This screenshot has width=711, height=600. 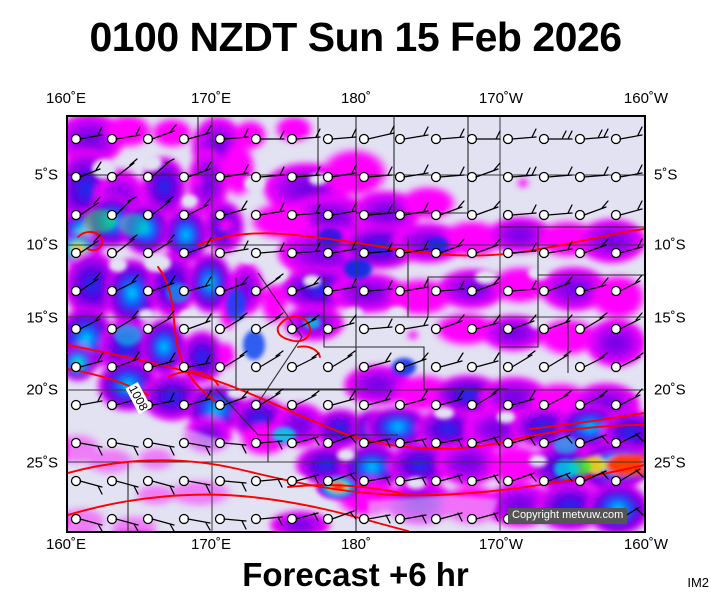 I want to click on axis-top-label-160W: 160˚W, so click(x=646, y=98).